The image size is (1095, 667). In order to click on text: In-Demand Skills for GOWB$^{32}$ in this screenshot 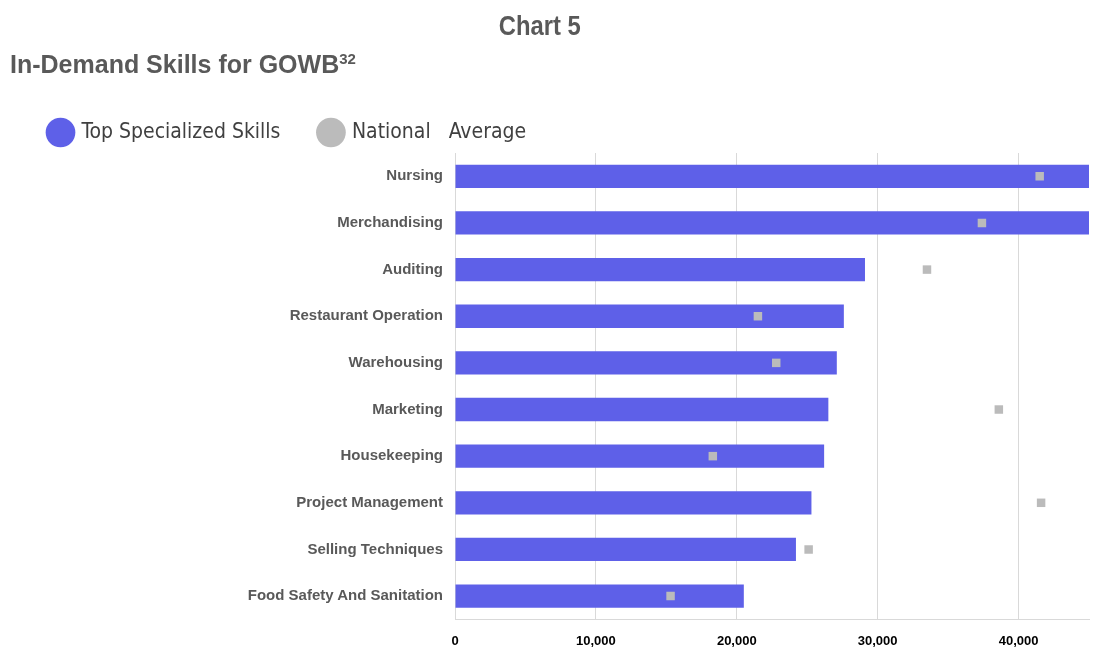, I will do `click(183, 65)`.